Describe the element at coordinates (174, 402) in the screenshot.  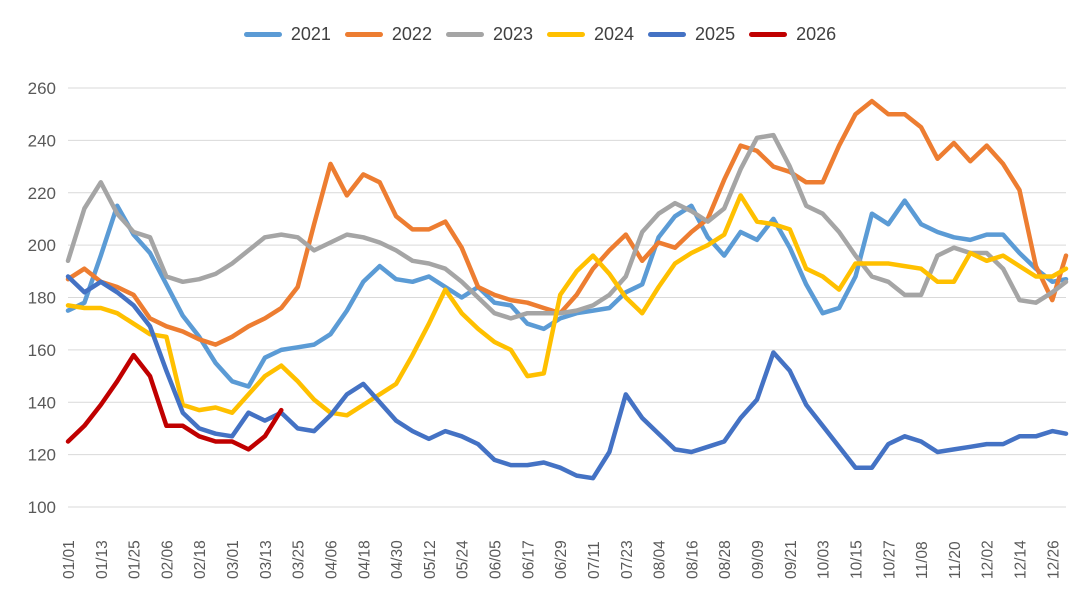
I see `series-line-2026` at that location.